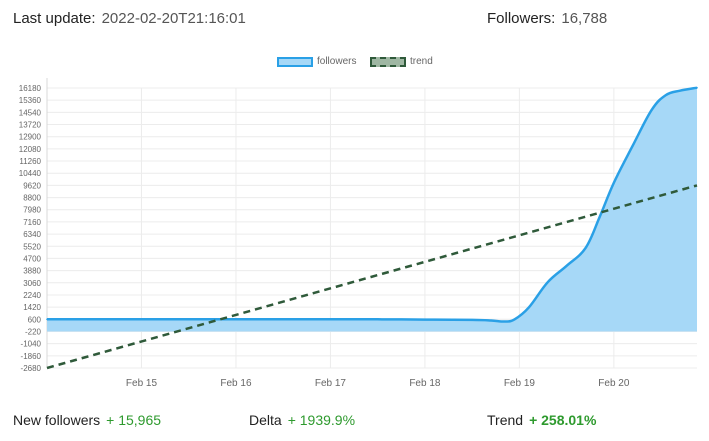 The width and height of the screenshot is (709, 441). Describe the element at coordinates (331, 383) in the screenshot. I see `x-tick-label: Feb 17` at that location.